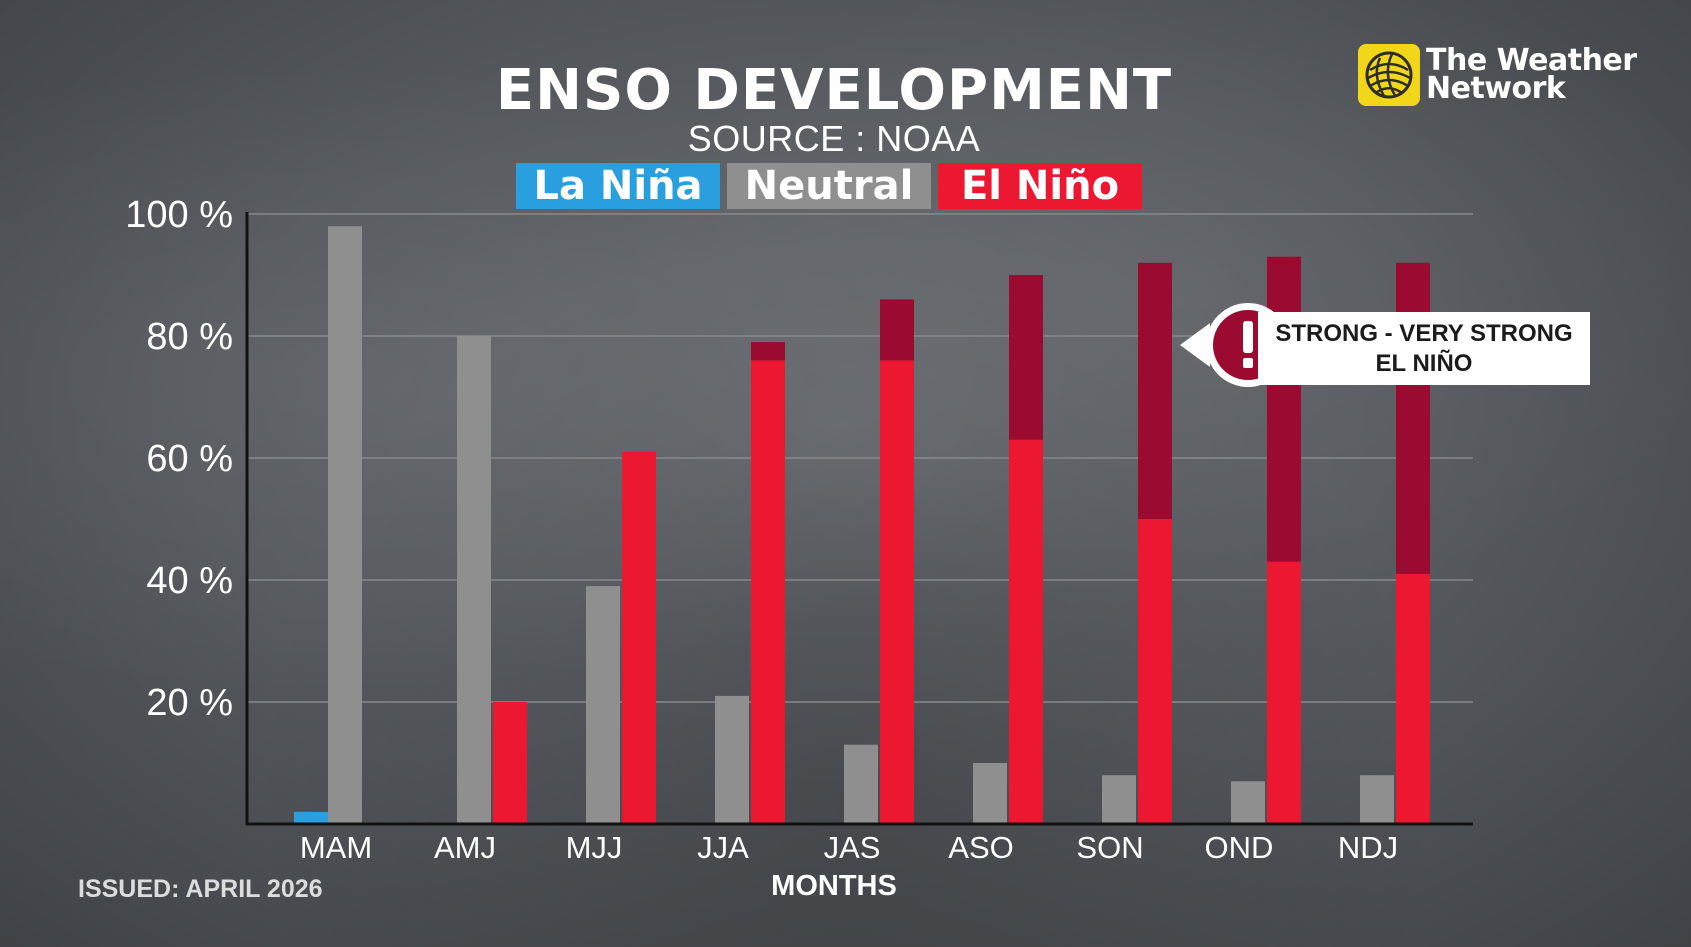 The image size is (1691, 947). Describe the element at coordinates (1368, 847) in the screenshot. I see `x-tick-label: NDJ` at that location.